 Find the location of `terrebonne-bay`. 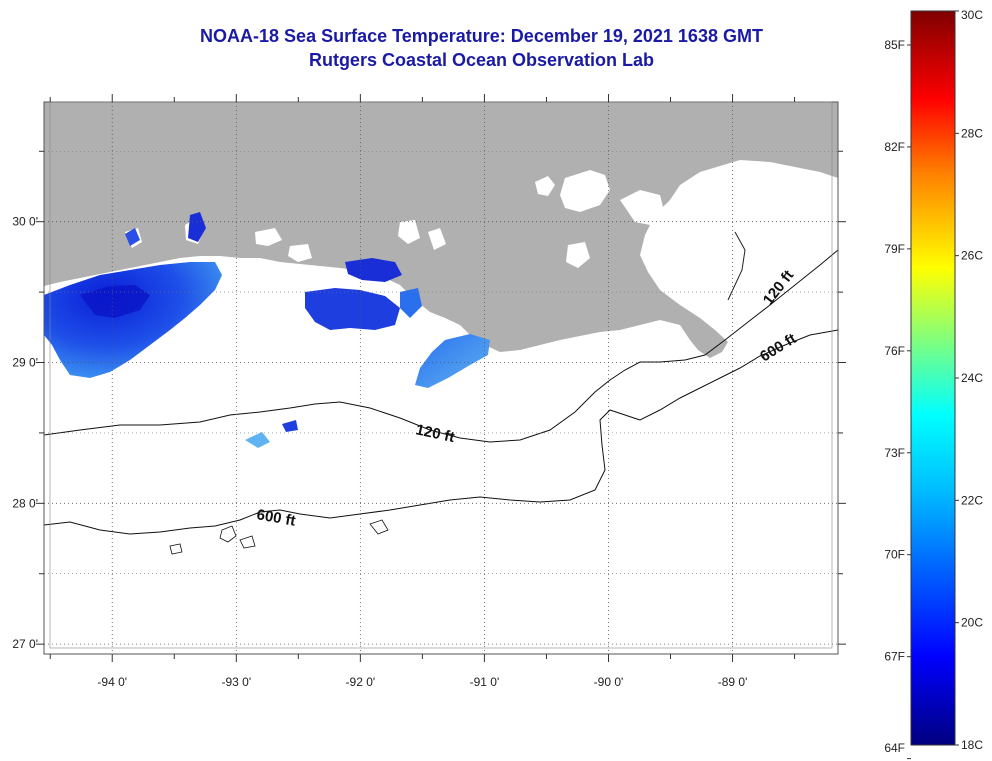

terrebonne-bay is located at coordinates (437, 239).